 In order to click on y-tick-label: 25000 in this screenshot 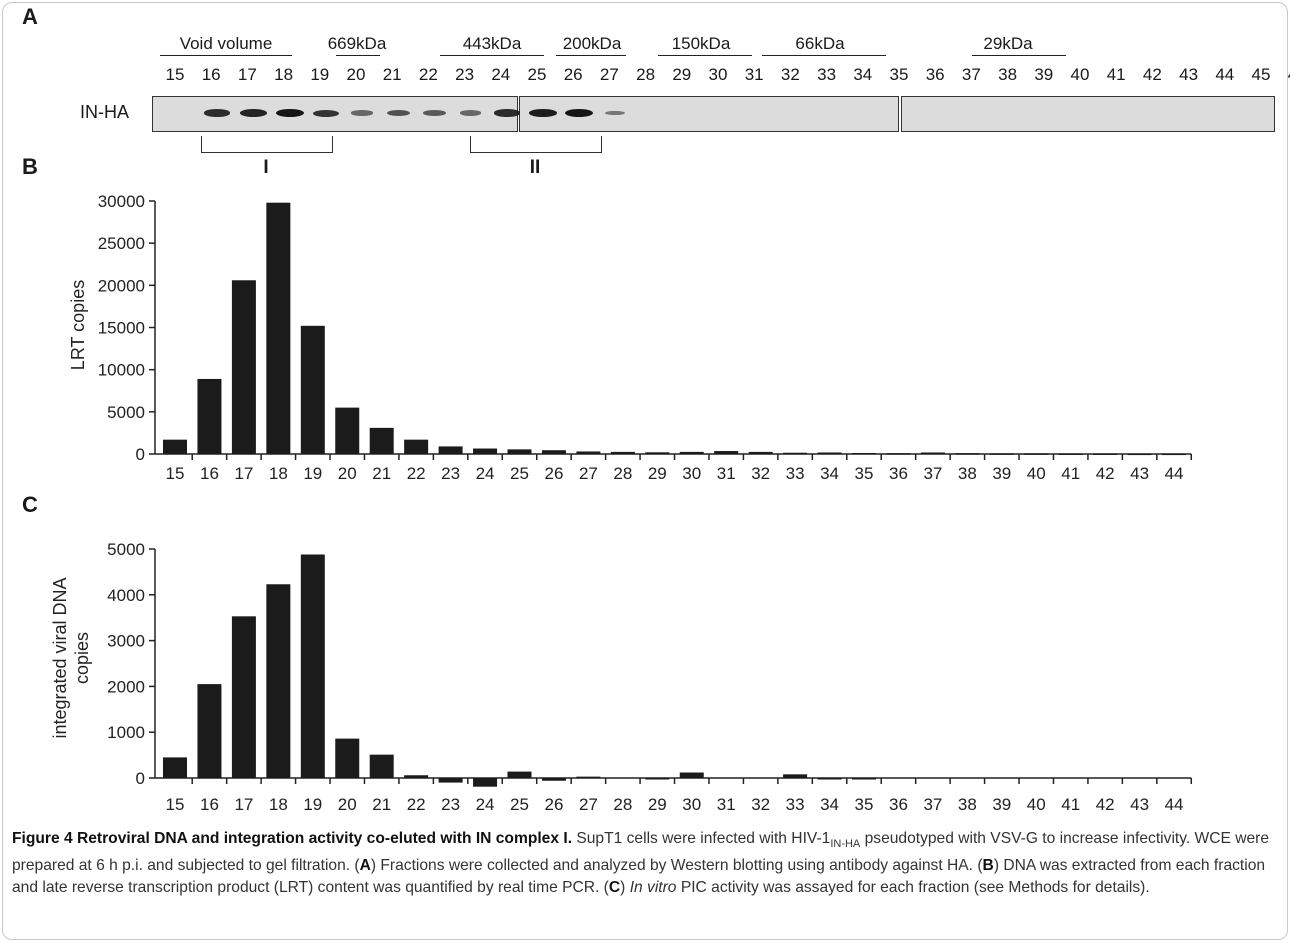, I will do `click(121, 243)`.